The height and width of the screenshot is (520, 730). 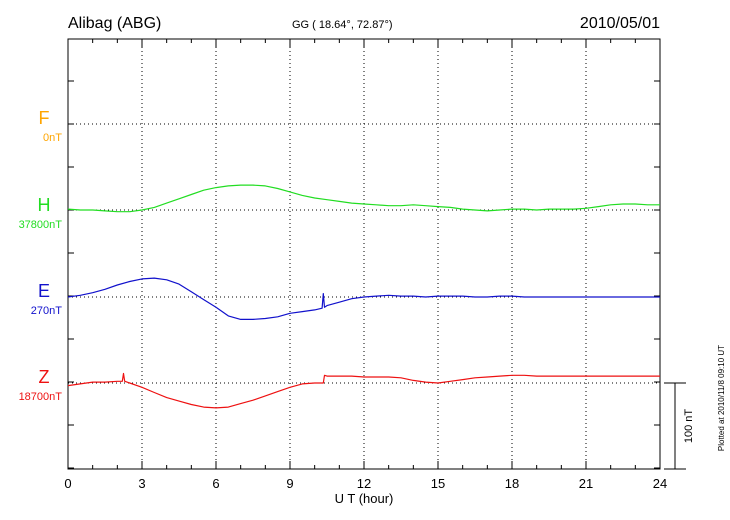 What do you see at coordinates (438, 483) in the screenshot?
I see `x-tick-label: 15` at bounding box center [438, 483].